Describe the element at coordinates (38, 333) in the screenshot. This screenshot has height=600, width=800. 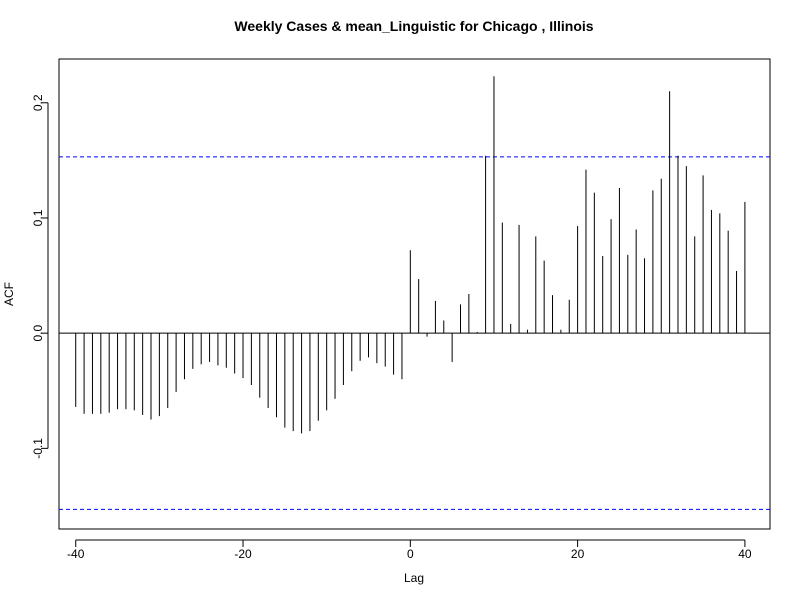
I see `y-tick-label: 0.0` at that location.